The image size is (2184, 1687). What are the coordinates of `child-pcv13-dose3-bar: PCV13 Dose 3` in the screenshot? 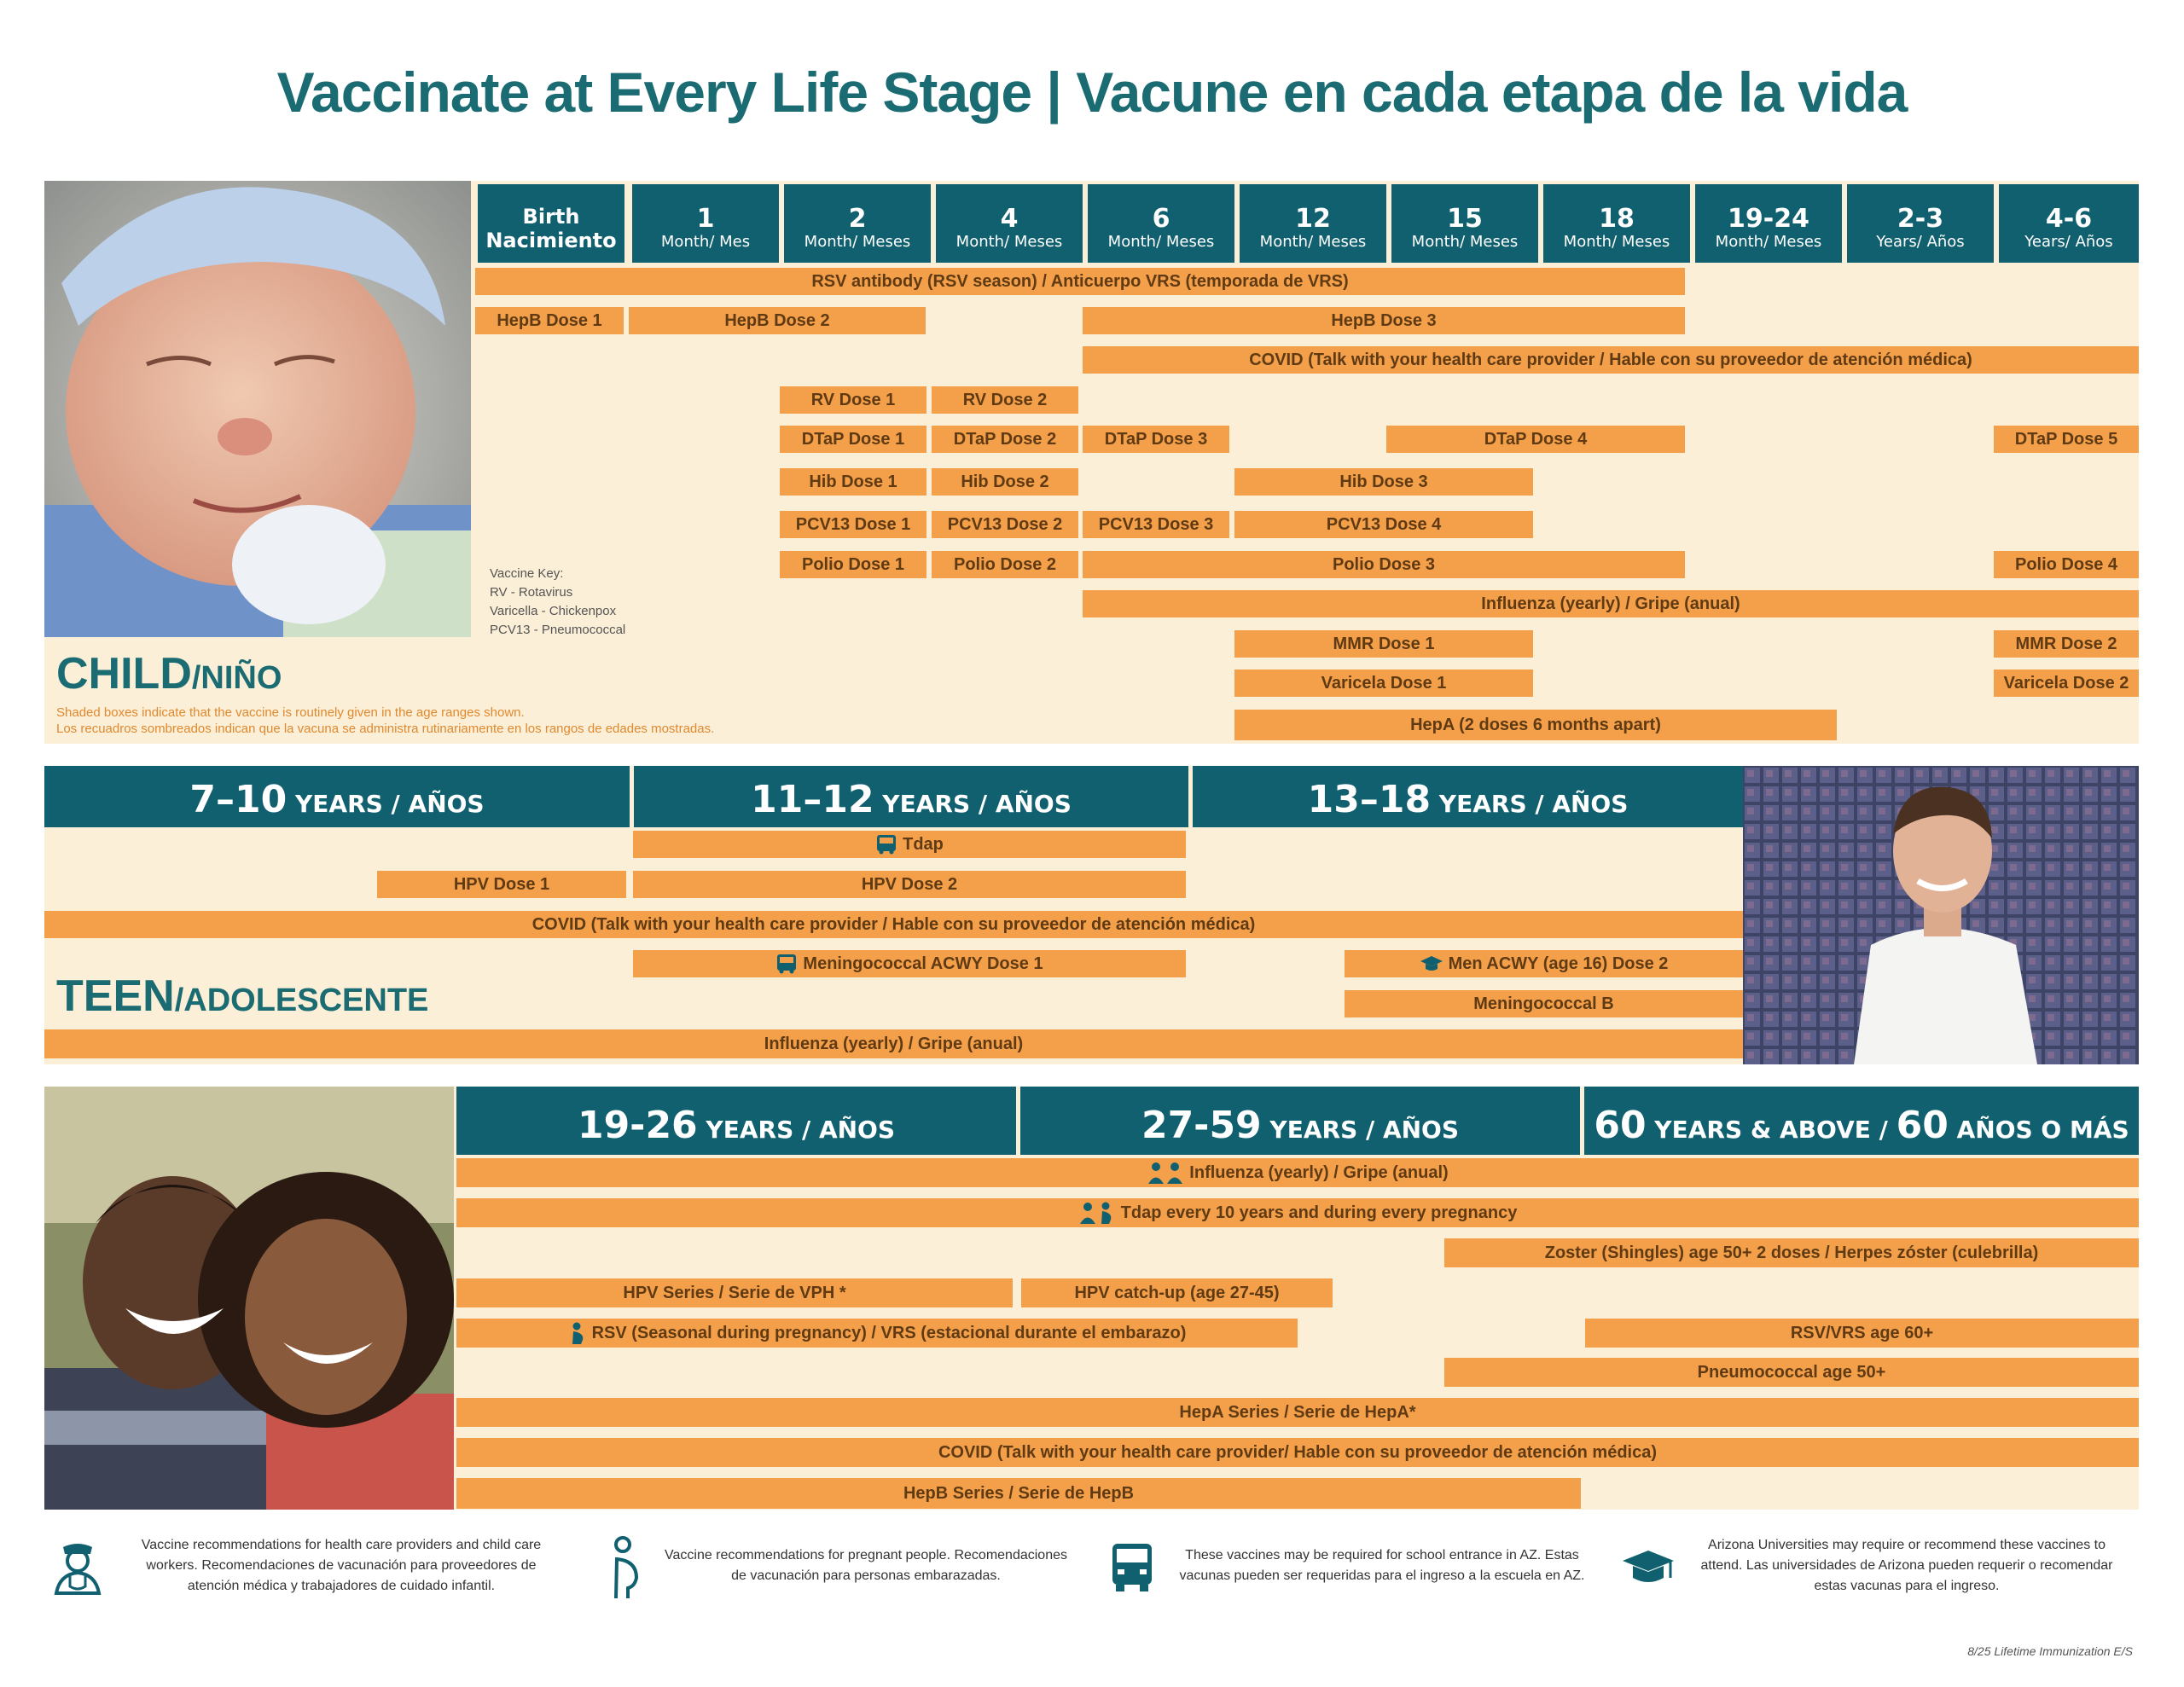 It's located at (1156, 524).